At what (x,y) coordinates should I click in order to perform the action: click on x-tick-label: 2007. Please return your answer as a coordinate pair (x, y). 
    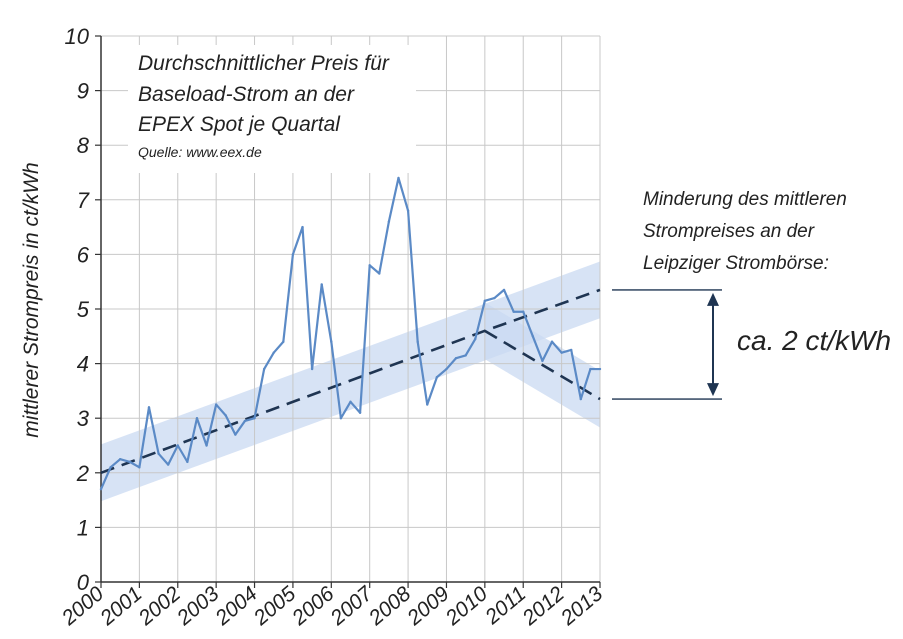
    Looking at the image, I should click on (352, 605).